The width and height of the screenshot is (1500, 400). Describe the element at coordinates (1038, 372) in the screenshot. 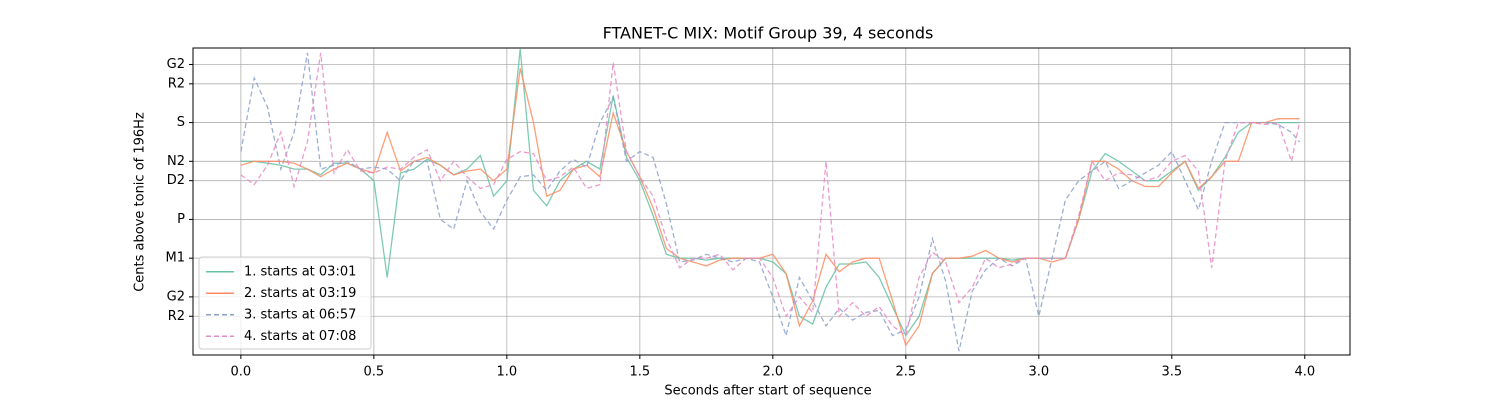

I see `x-tick-label: 3.0` at that location.